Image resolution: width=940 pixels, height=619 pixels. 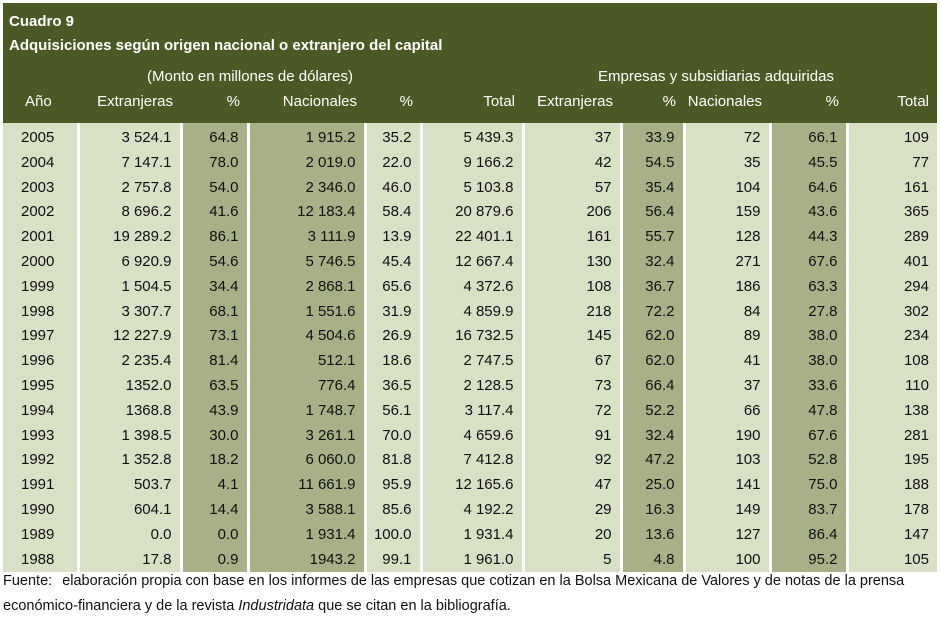 I want to click on value-cell: 4 372.6, so click(x=471, y=287).